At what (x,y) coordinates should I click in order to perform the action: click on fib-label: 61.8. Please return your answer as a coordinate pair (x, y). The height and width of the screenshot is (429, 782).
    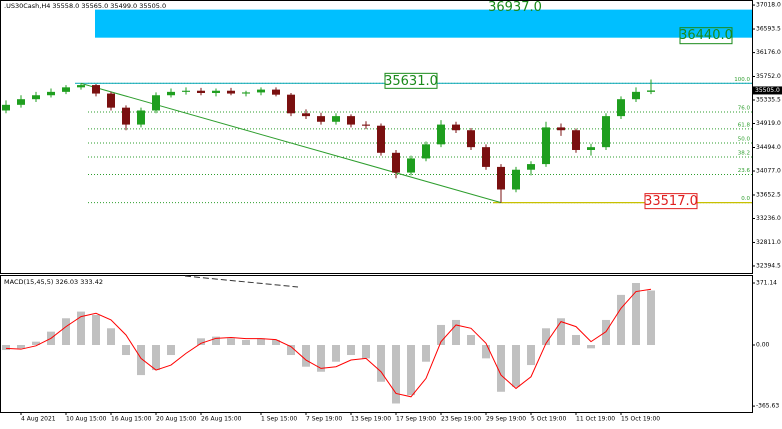
    Looking at the image, I should click on (744, 125).